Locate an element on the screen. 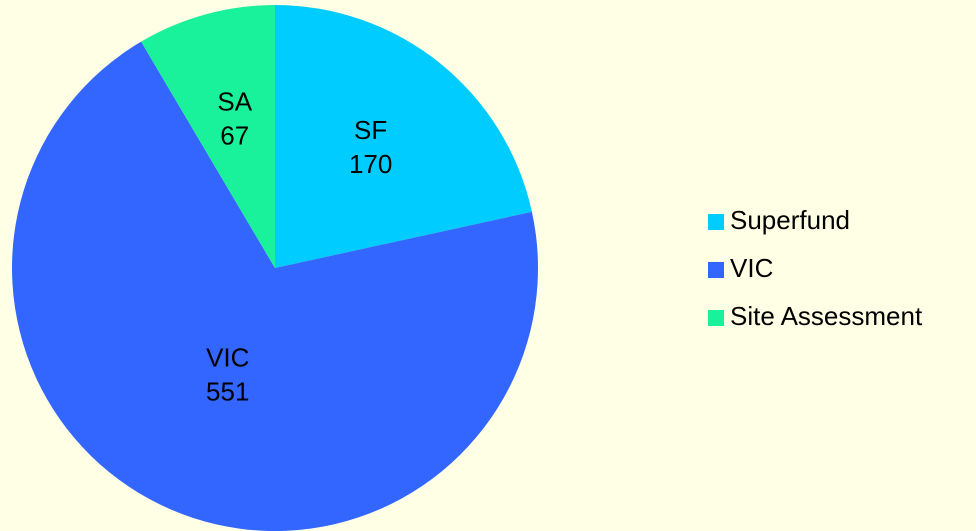  slice-name: VIC is located at coordinates (227, 357).